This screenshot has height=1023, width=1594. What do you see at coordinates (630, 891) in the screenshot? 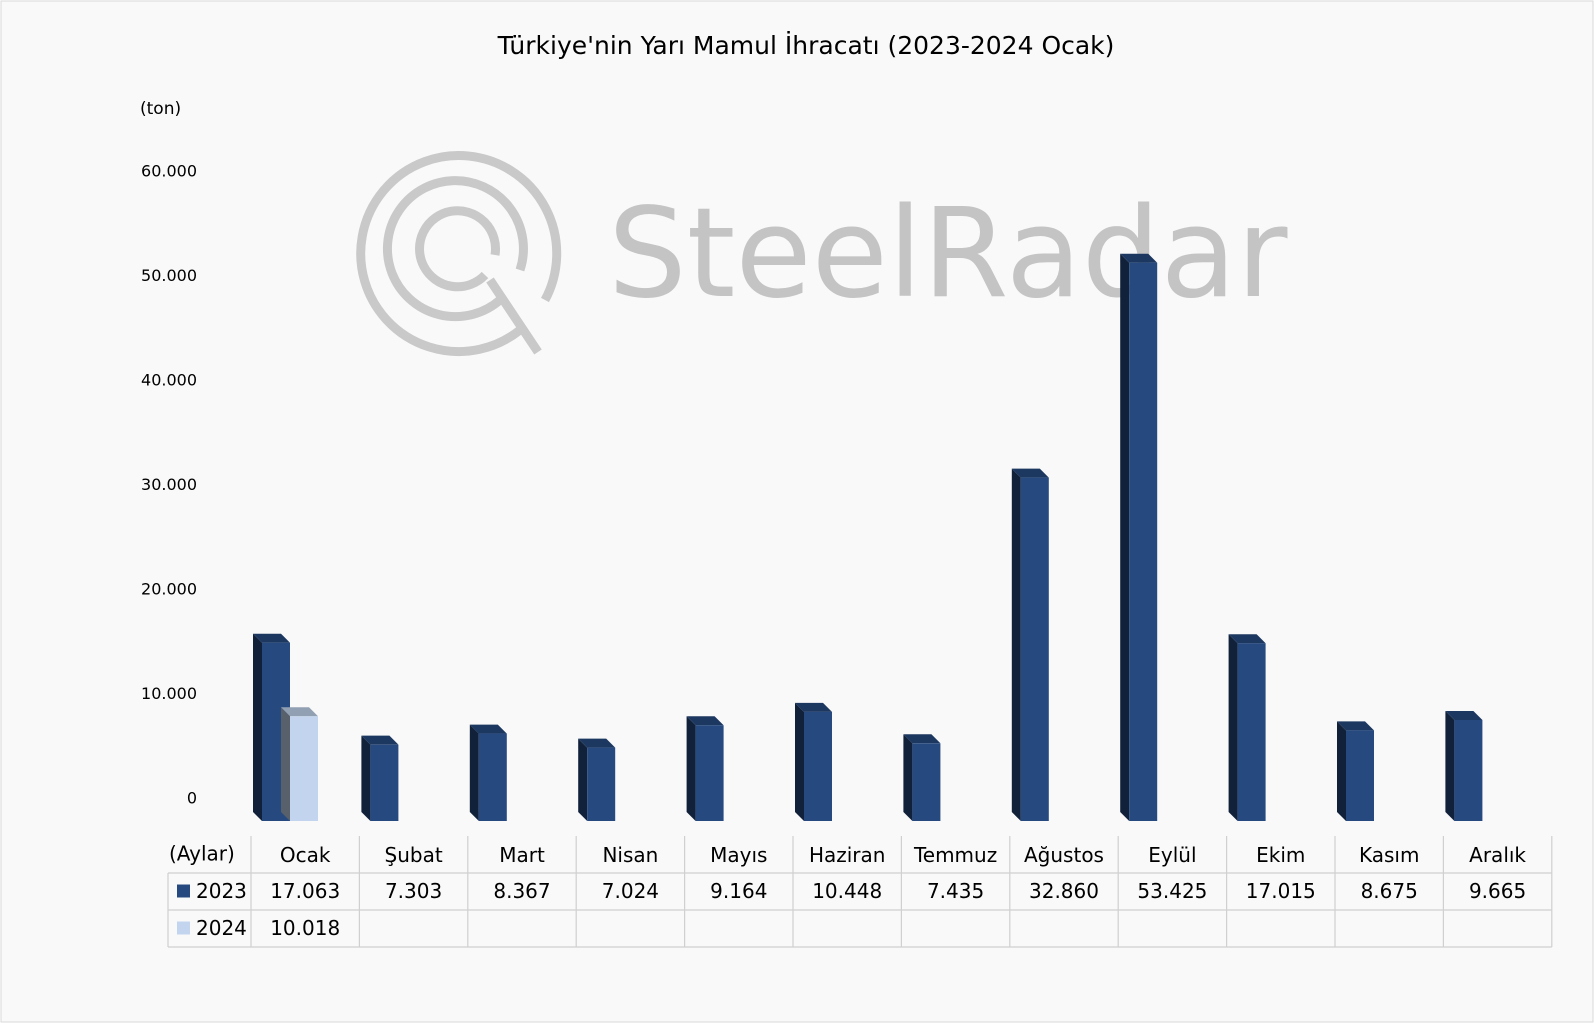
I see `data-label: 7.024` at bounding box center [630, 891].